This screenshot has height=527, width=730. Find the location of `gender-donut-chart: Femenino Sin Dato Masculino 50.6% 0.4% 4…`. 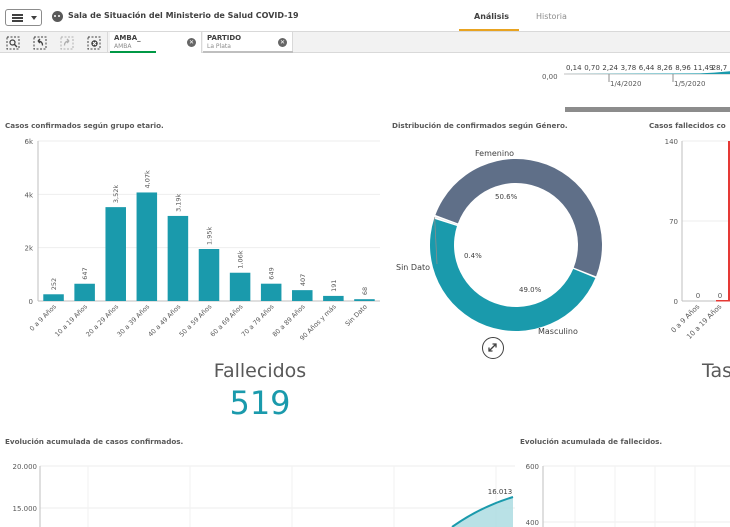

gender-donut-chart: Femenino Sin Dato Masculino 50.6% 0.4% 4… is located at coordinates (499, 242).